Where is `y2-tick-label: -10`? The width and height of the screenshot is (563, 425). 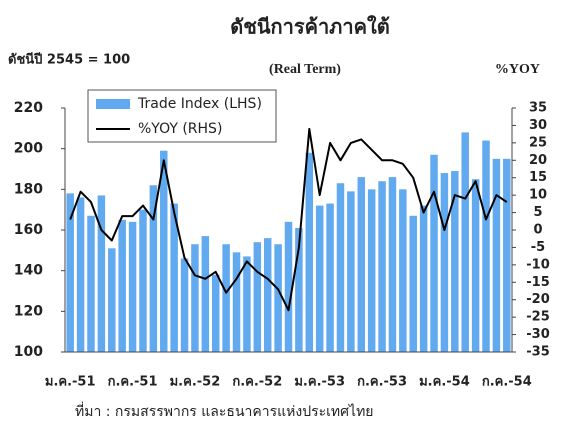
y2-tick-label: -10 is located at coordinates (538, 264).